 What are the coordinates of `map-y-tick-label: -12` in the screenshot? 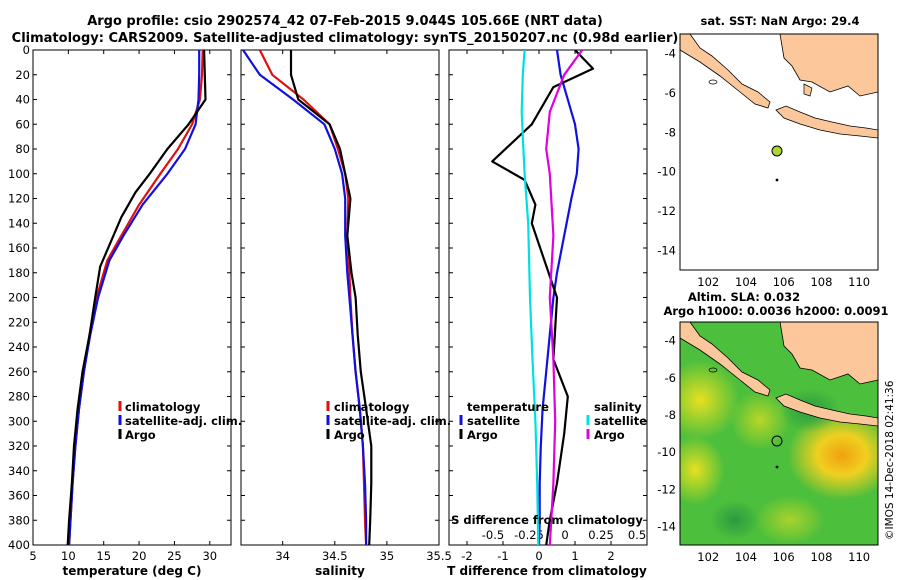 It's located at (666, 211).